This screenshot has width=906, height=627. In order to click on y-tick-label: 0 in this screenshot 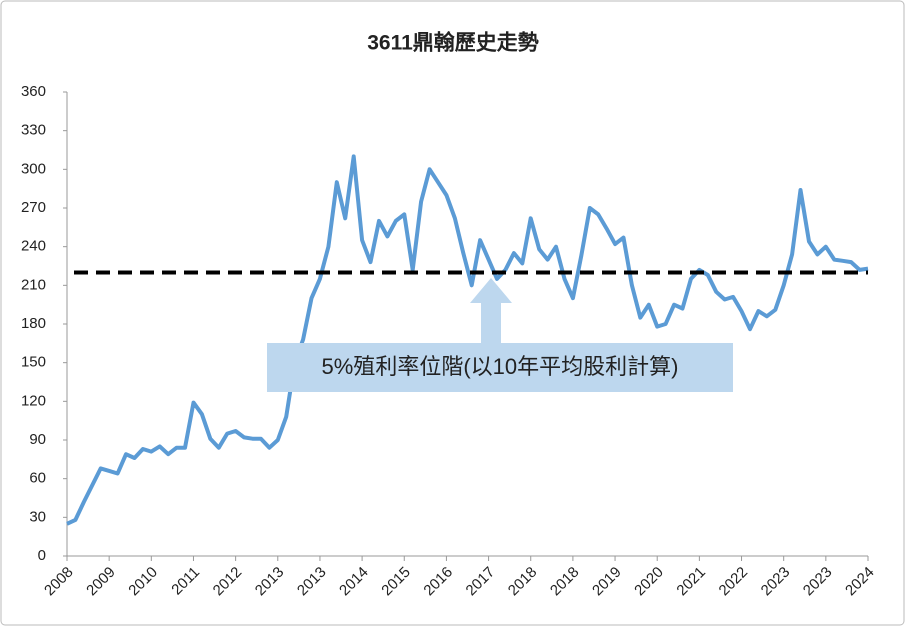, I will do `click(42, 555)`.